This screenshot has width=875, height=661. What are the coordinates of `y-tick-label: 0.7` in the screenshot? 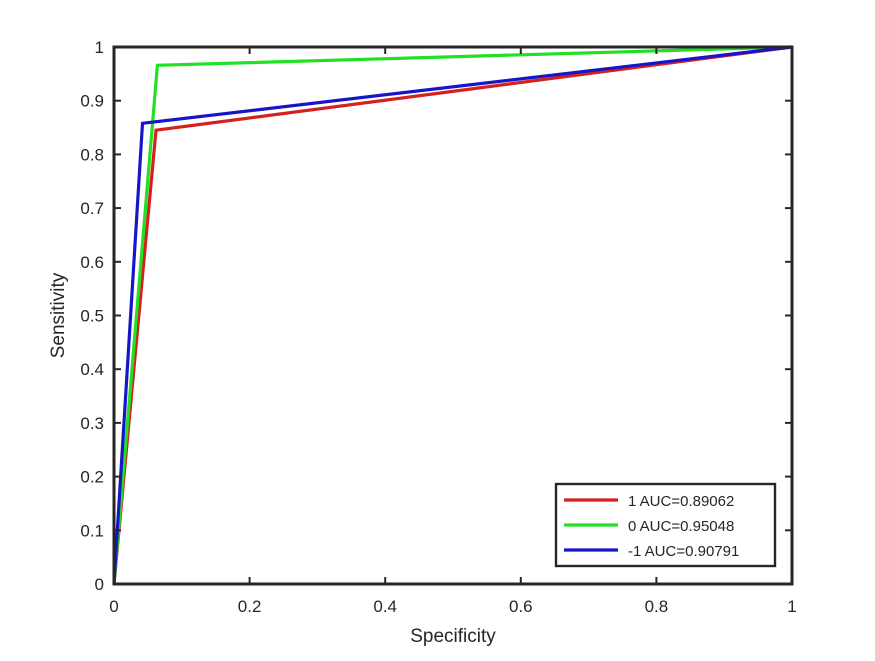 It's located at (92, 208).